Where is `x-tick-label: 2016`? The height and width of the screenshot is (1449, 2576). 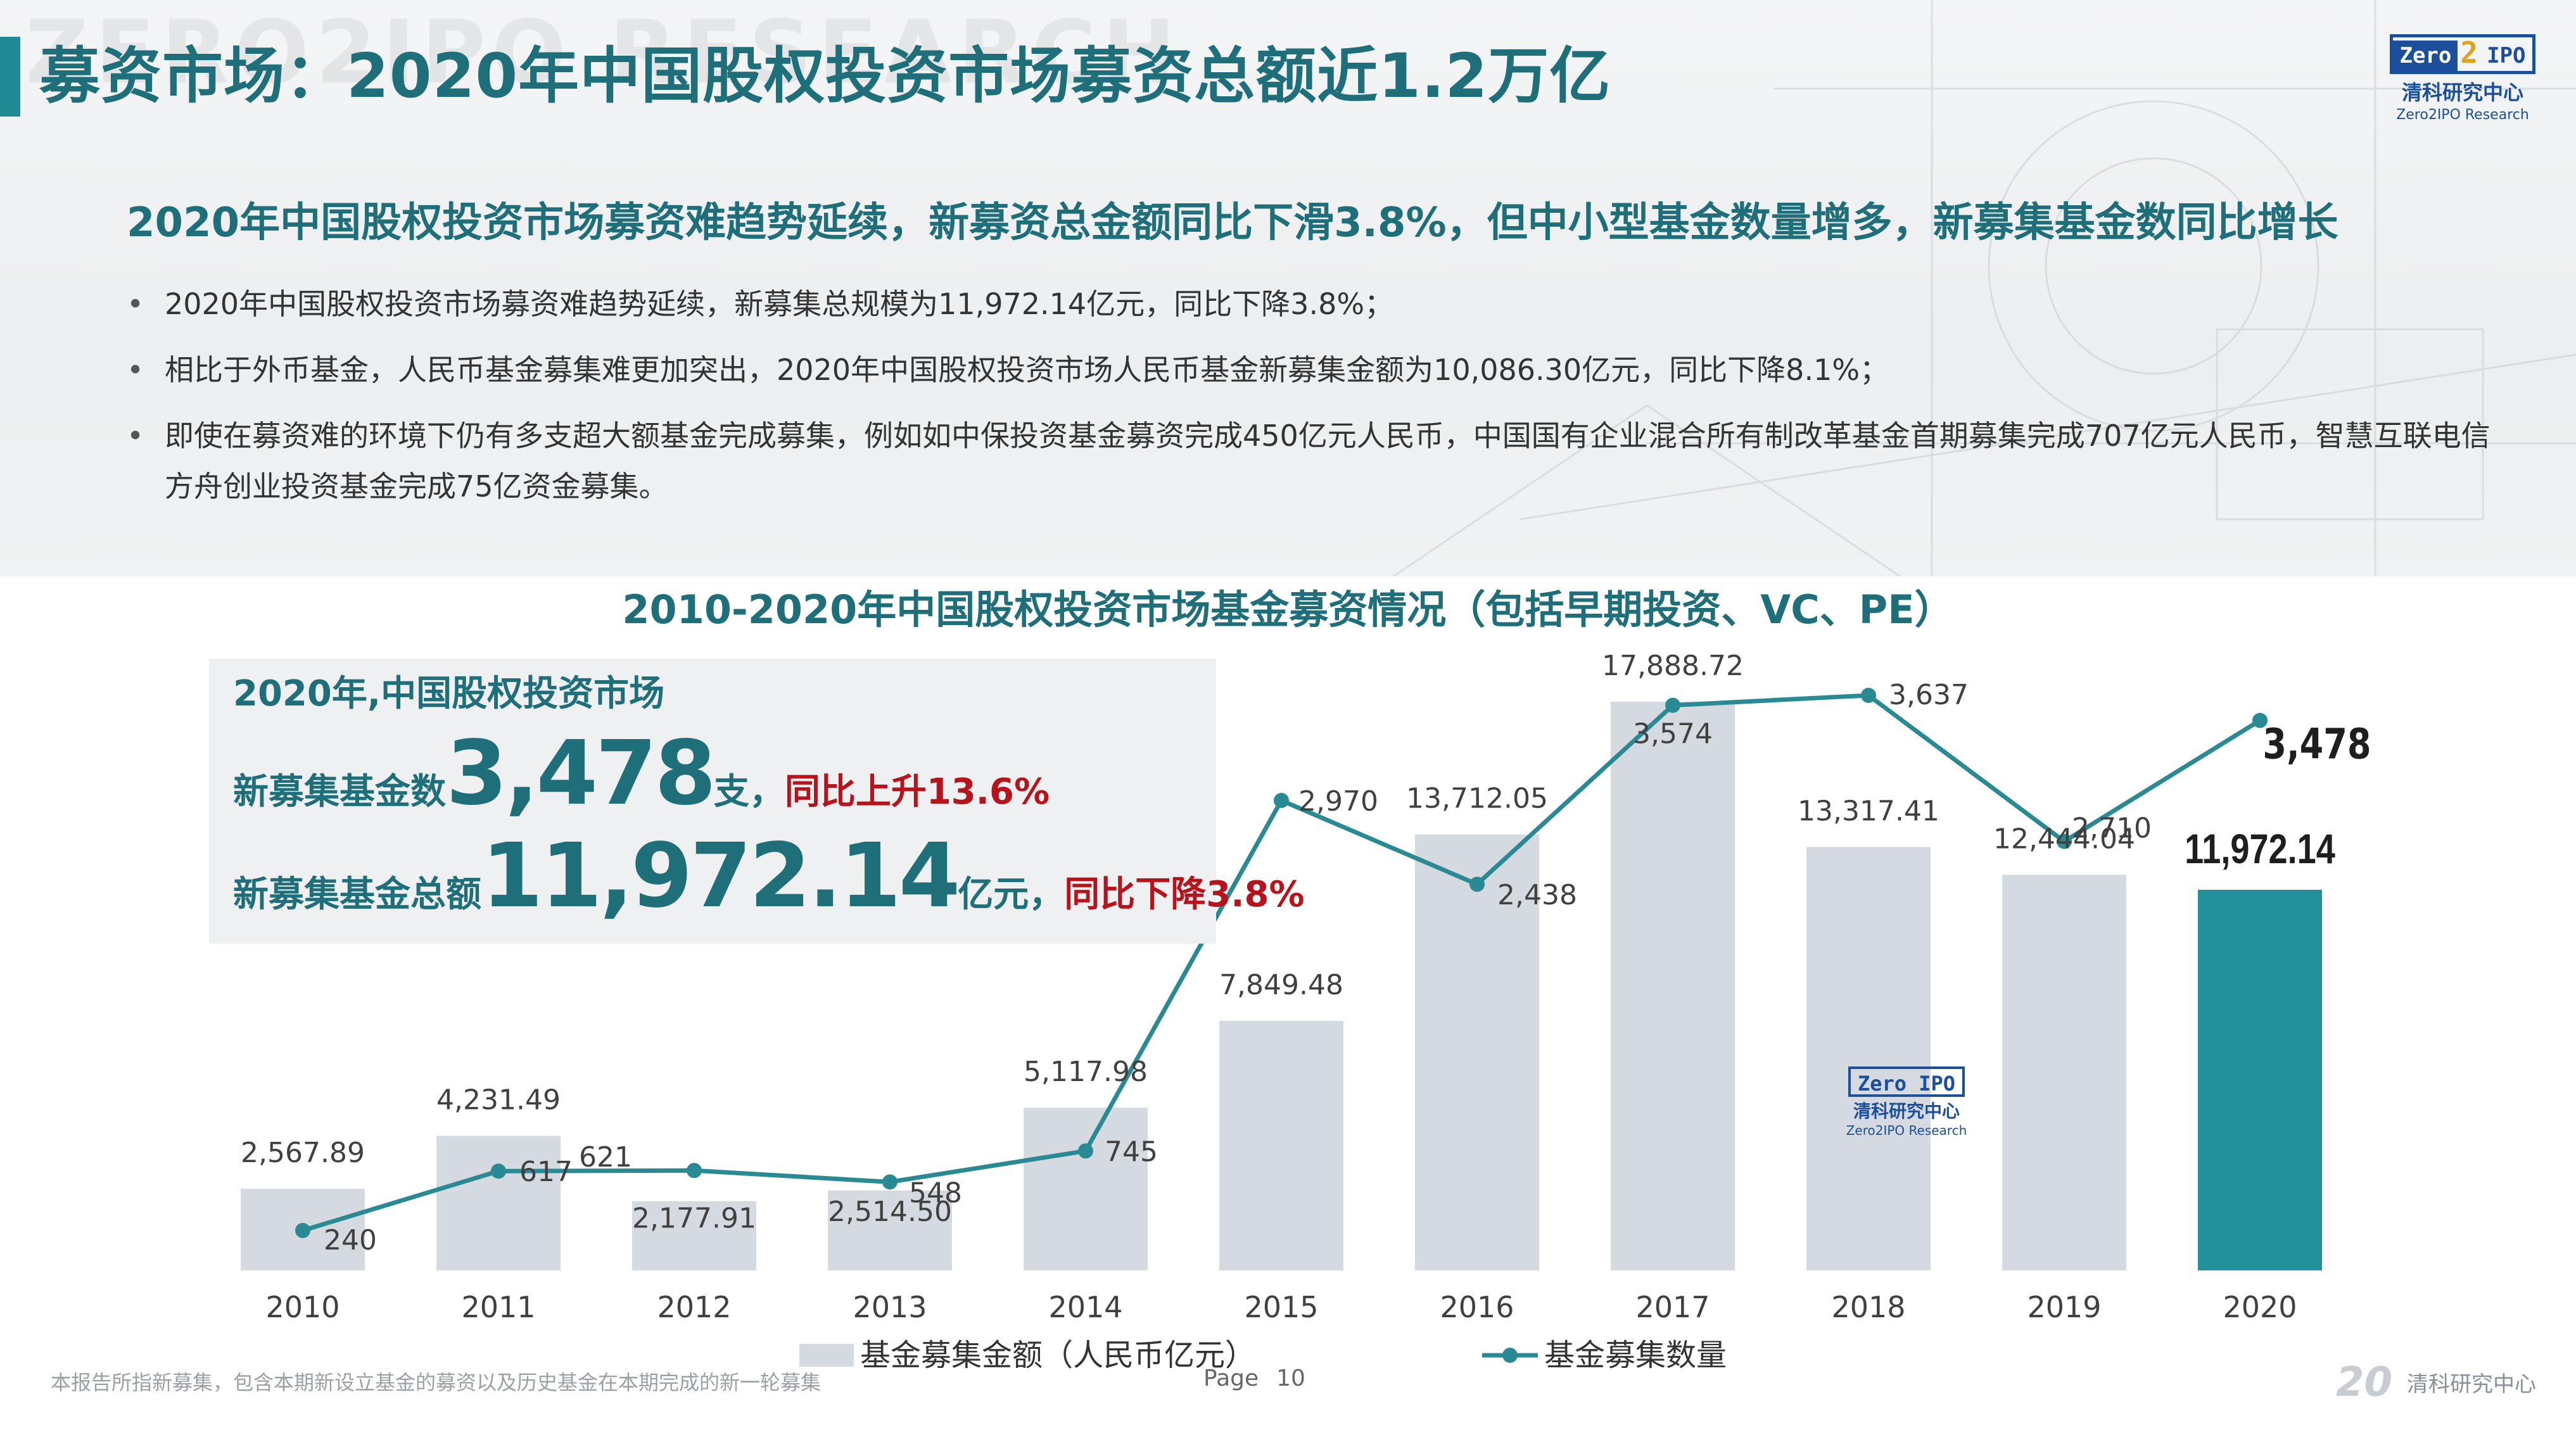
x-tick-label: 2016 is located at coordinates (1477, 1307).